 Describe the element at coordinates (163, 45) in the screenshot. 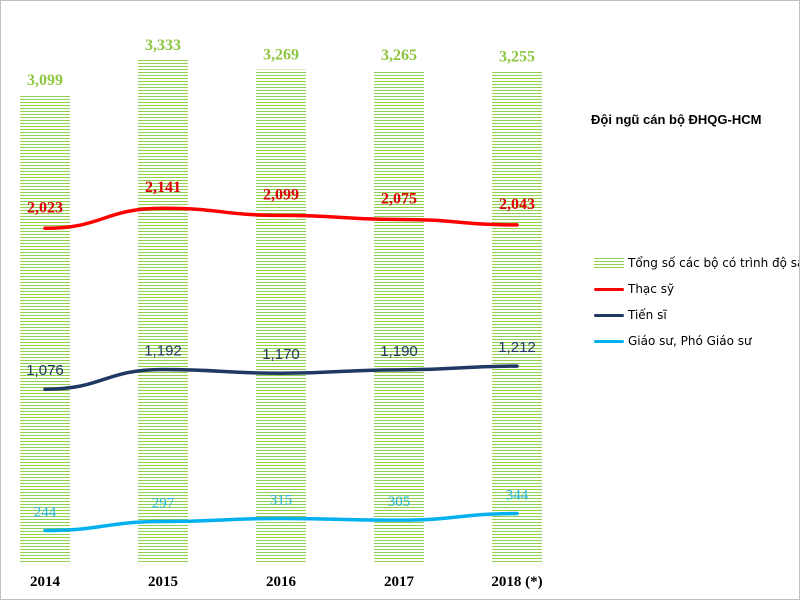

I see `bar-label-2015: 3,333` at that location.